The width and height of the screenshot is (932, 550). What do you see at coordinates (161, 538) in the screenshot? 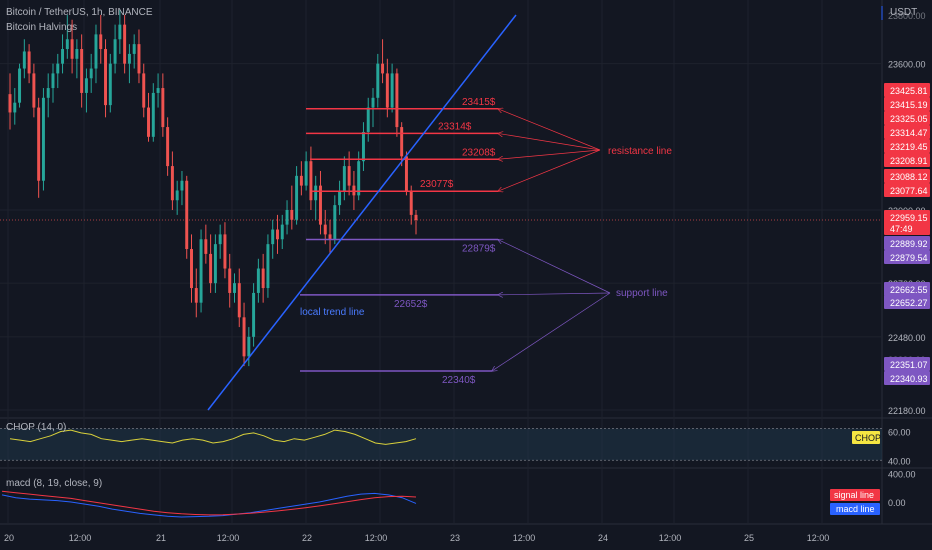
I see `time-tick-label: 21` at bounding box center [161, 538].